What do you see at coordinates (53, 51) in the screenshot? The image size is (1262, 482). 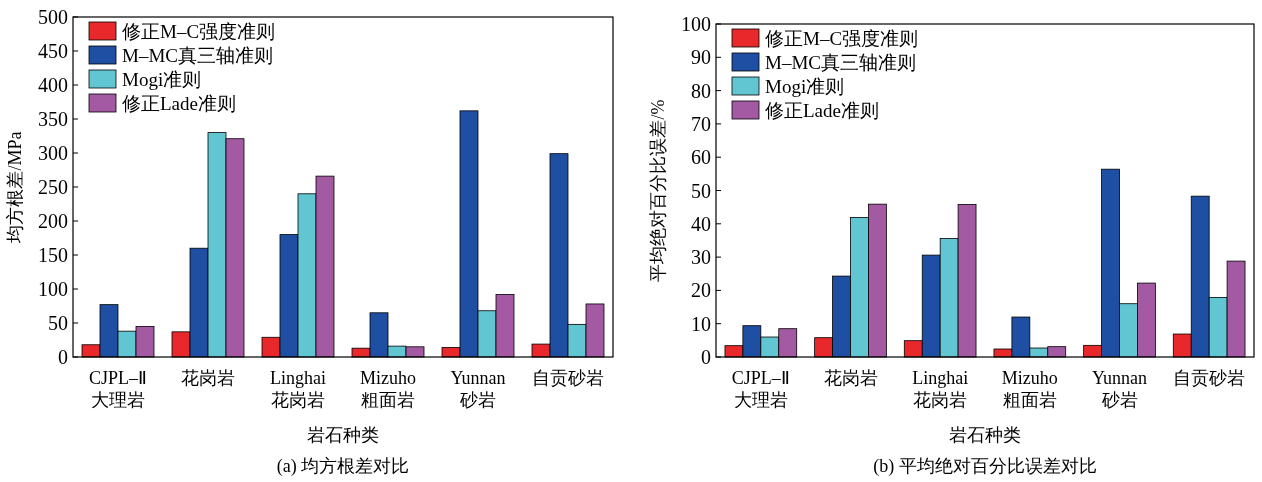 I see `y-tick-label: 450` at bounding box center [53, 51].